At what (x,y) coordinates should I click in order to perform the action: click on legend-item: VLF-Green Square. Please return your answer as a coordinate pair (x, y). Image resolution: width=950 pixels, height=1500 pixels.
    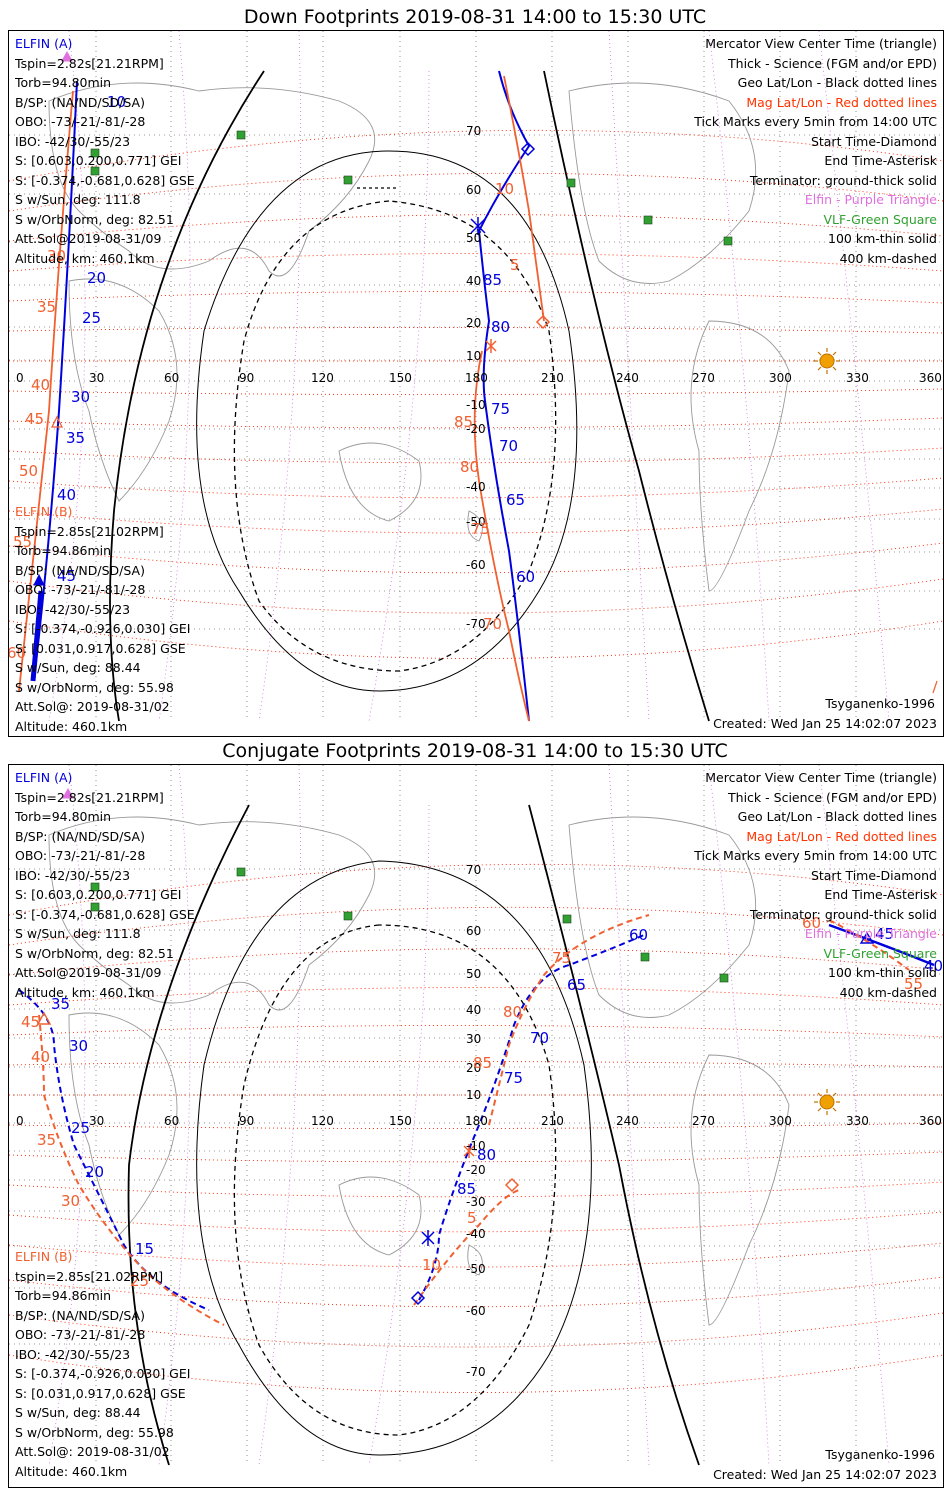
    Looking at the image, I should click on (880, 219).